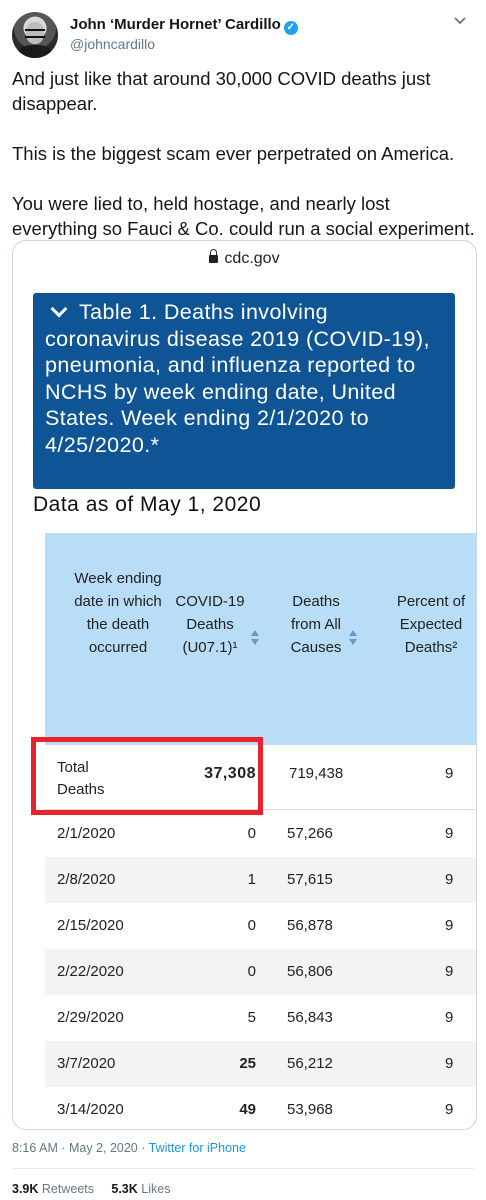  I want to click on retweets-stat: 3.9K Retweets, so click(53, 1189).